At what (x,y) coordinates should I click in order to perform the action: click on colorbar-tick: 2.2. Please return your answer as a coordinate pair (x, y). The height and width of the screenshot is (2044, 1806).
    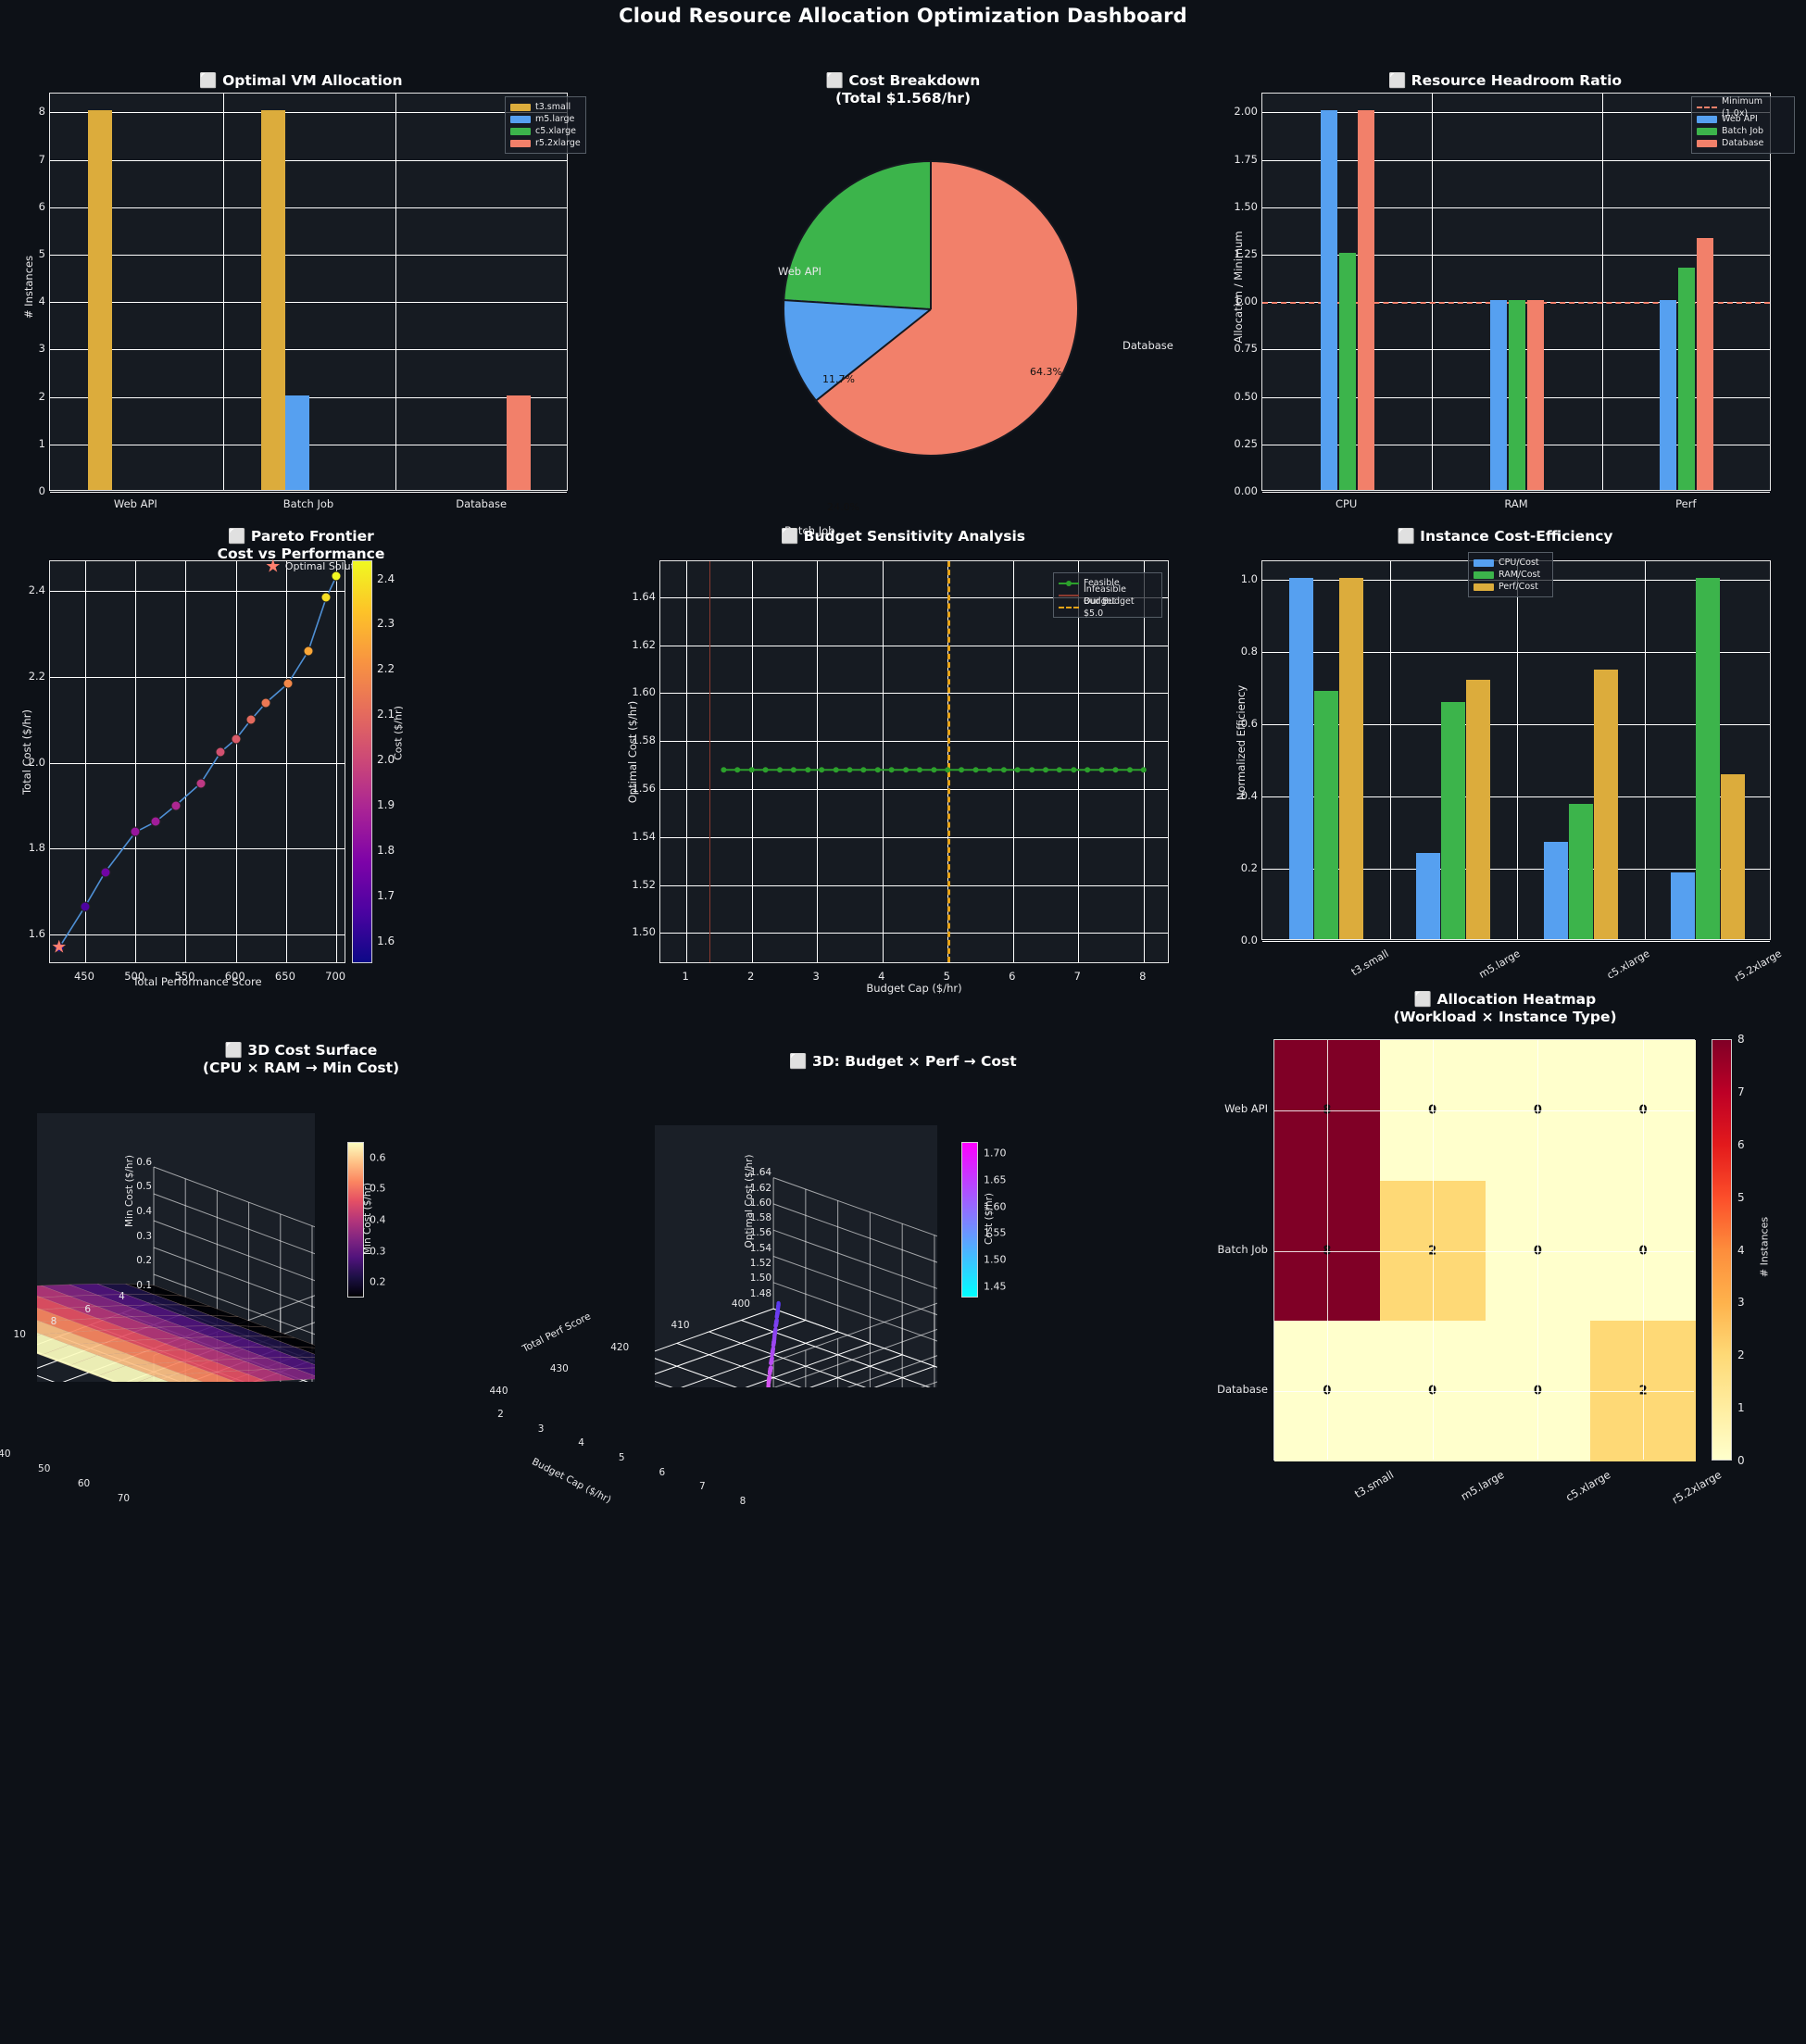
    Looking at the image, I should click on (386, 669).